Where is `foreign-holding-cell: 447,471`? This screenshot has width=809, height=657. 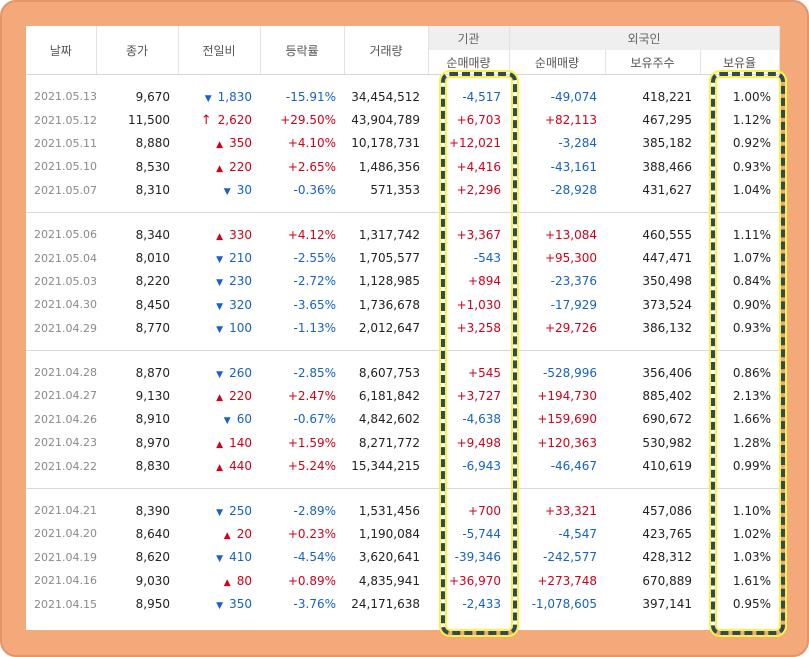 foreign-holding-cell: 447,471 is located at coordinates (667, 258).